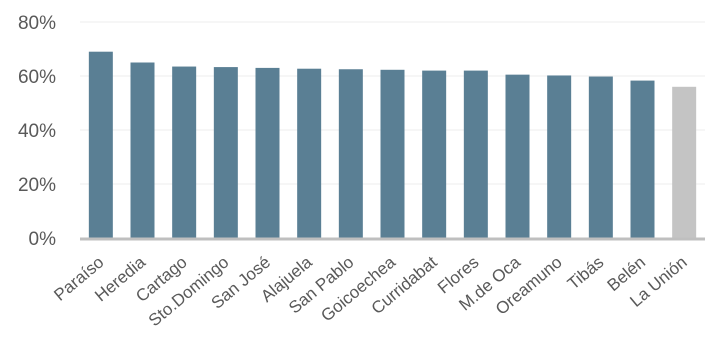  What do you see at coordinates (43, 239) in the screenshot?
I see `y-tick-label: 0%` at bounding box center [43, 239].